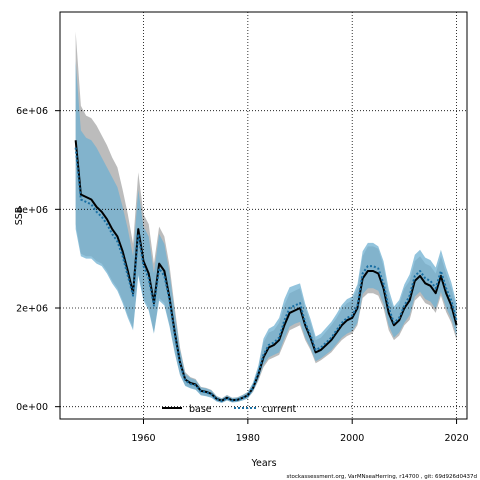  I want to click on x-tick-label-3: 2020, so click(456, 438).